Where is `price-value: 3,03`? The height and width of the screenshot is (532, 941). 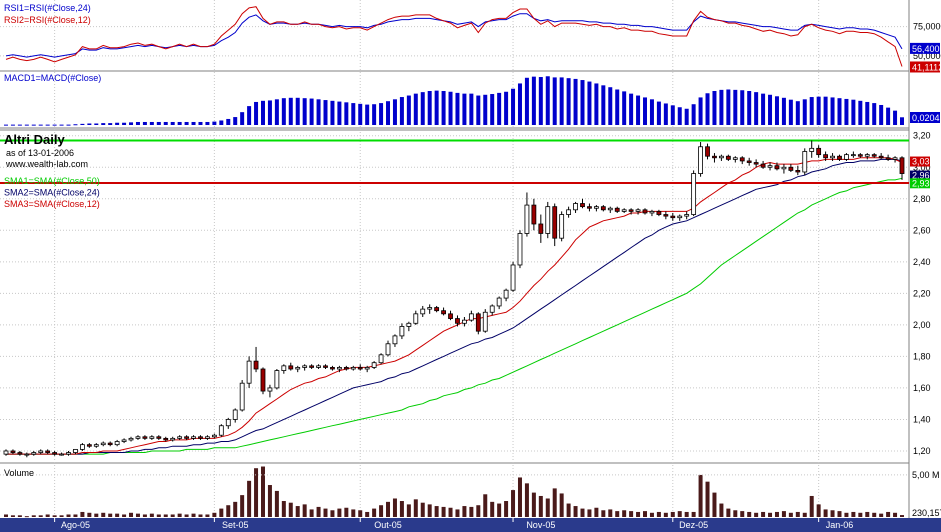 price-value: 3,03 is located at coordinates (921, 162).